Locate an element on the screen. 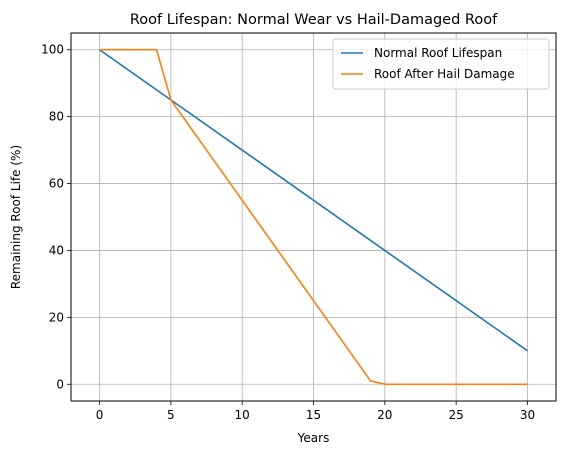 This screenshot has width=571, height=455. x-tick-label: 20 is located at coordinates (384, 415).